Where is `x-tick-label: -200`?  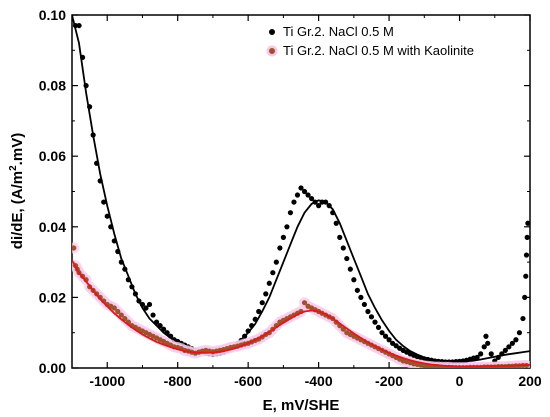 x-tick-label: -200 is located at coordinates (389, 381).